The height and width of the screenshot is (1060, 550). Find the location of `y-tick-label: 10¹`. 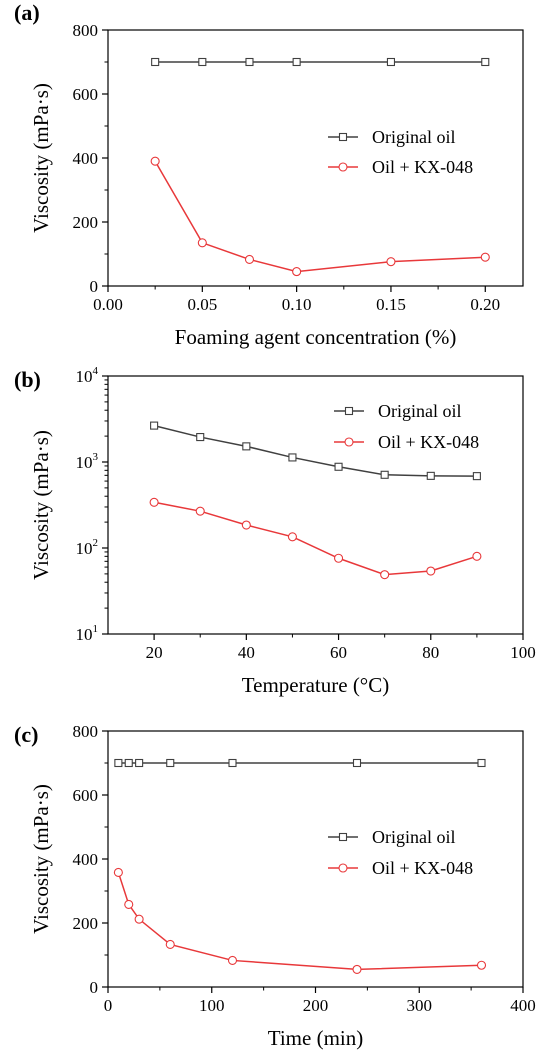

y-tick-label: 10¹ is located at coordinates (87, 633).